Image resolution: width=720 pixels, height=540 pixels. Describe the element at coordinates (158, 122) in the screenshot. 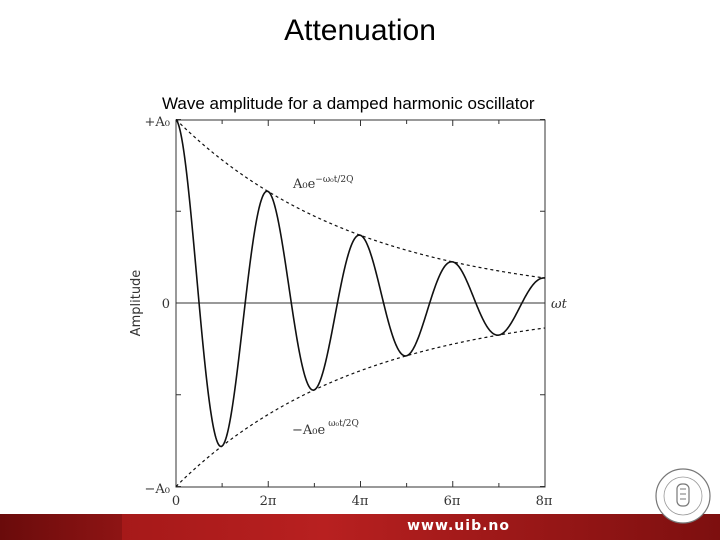

I see `y-tick-label-top: +A₀` at that location.